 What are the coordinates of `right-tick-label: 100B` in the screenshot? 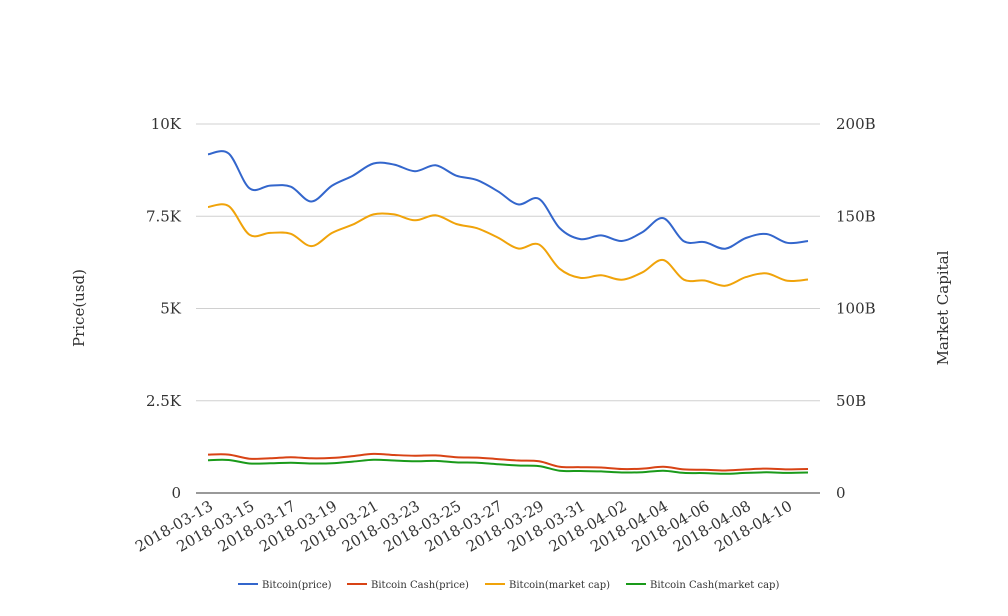 It's located at (856, 309).